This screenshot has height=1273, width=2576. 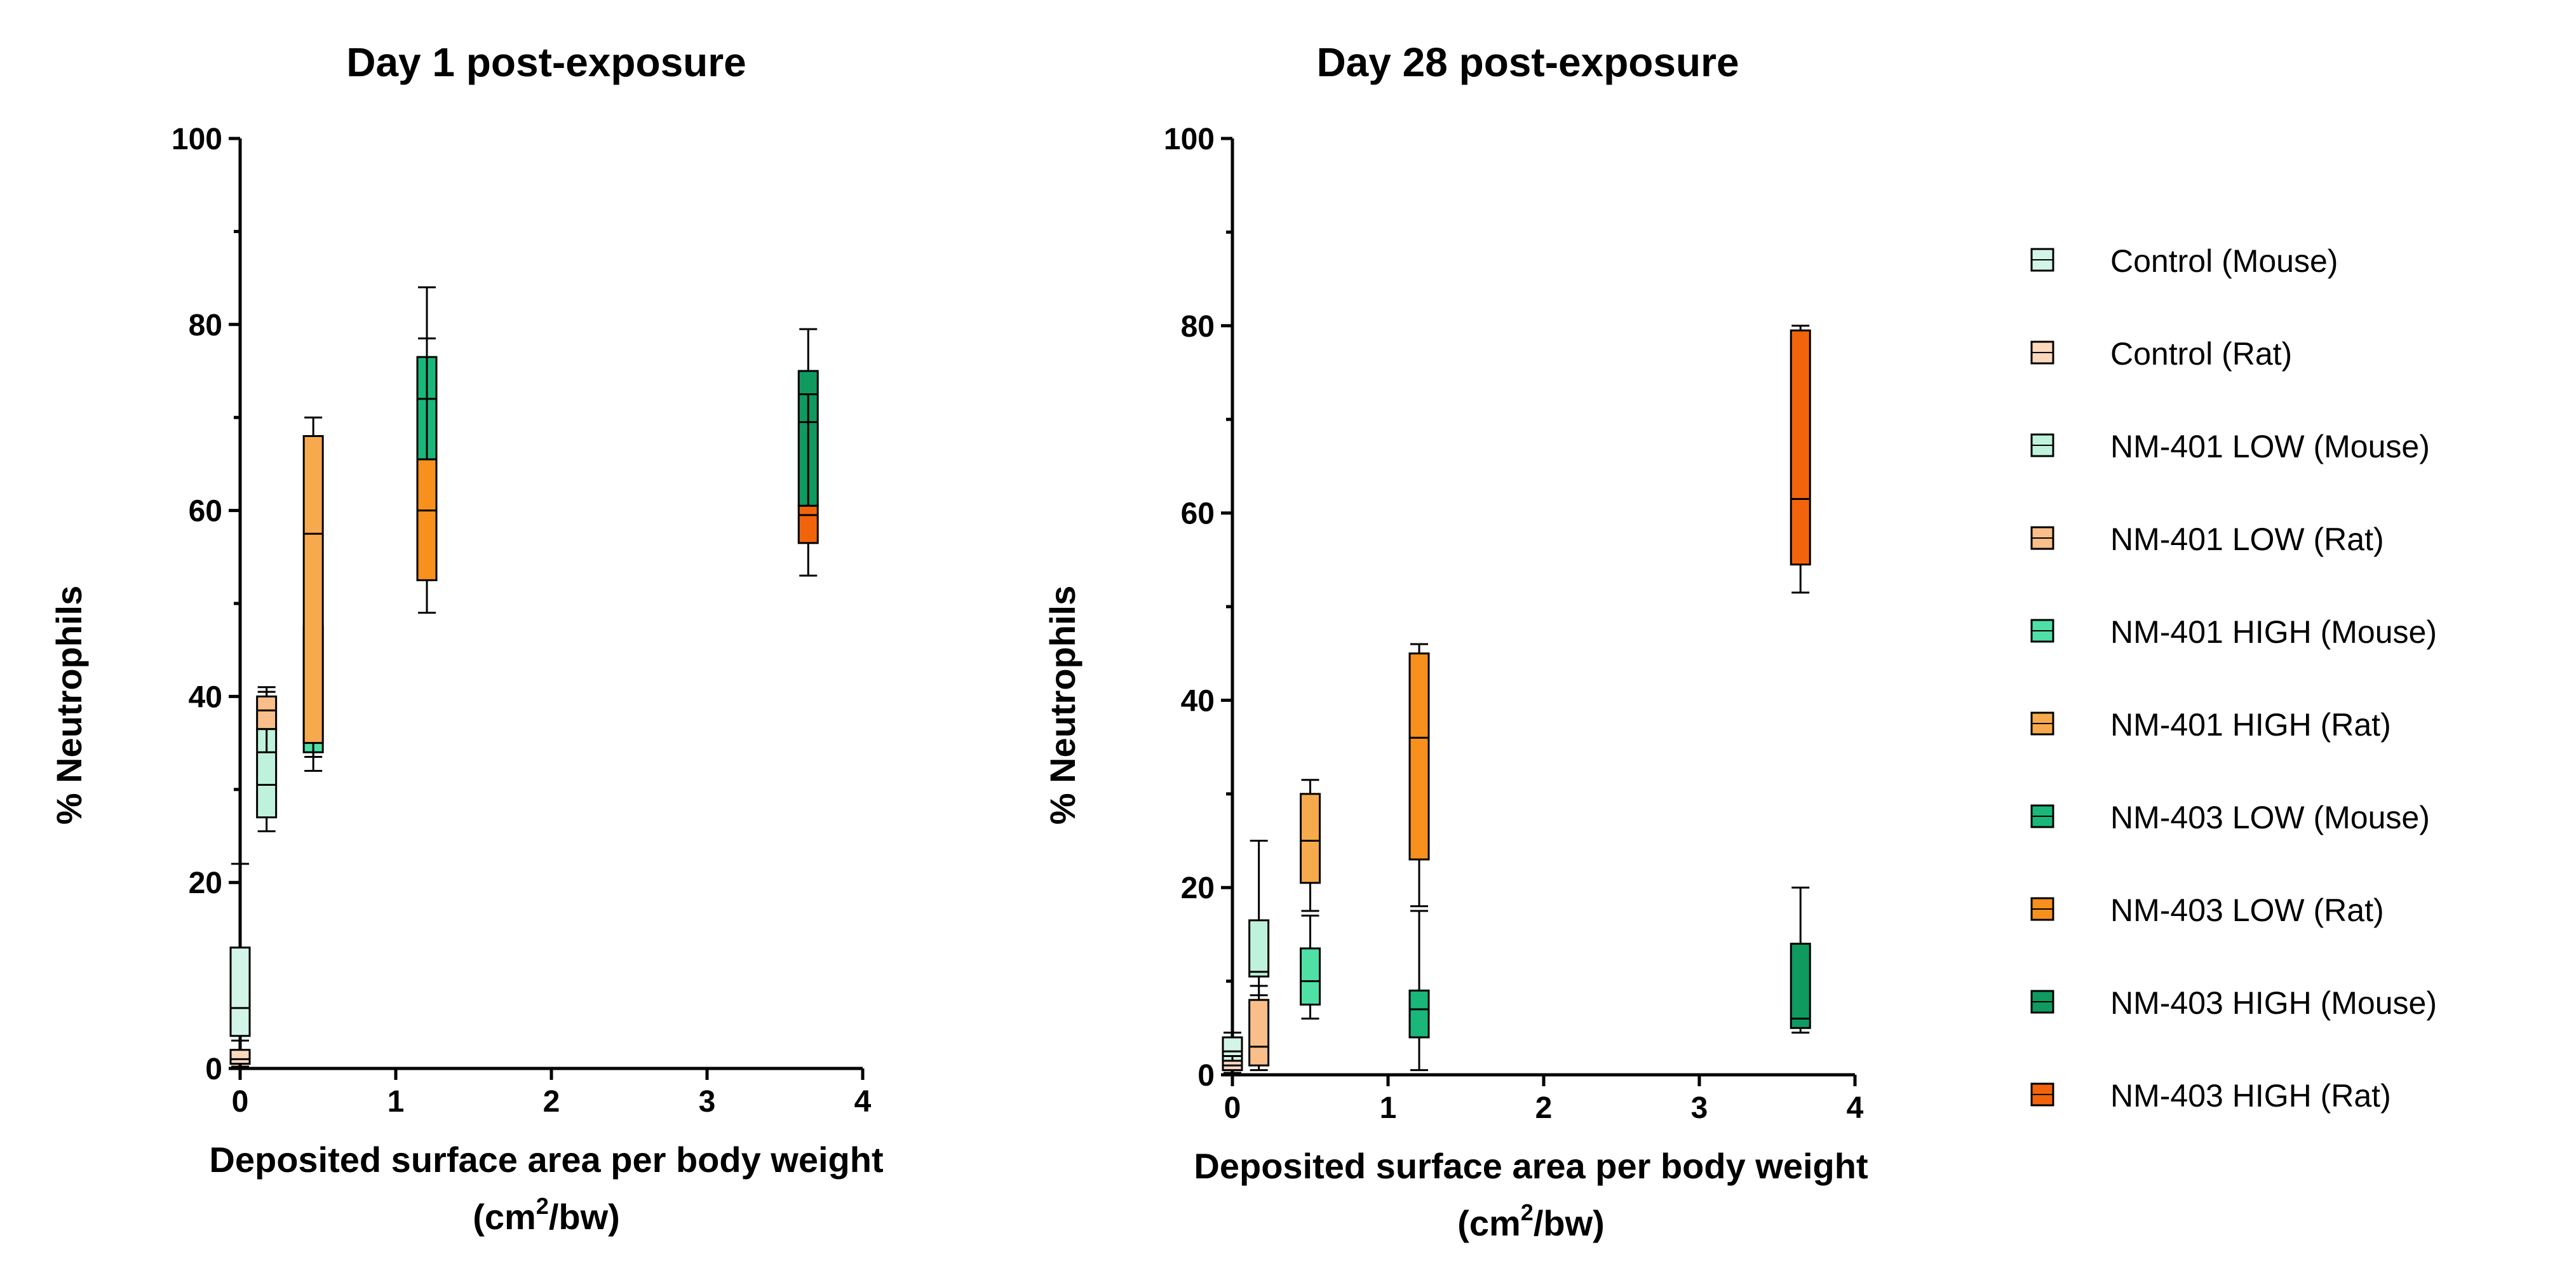 I want to click on legend-item: Control (Mouse), so click(x=2184, y=261).